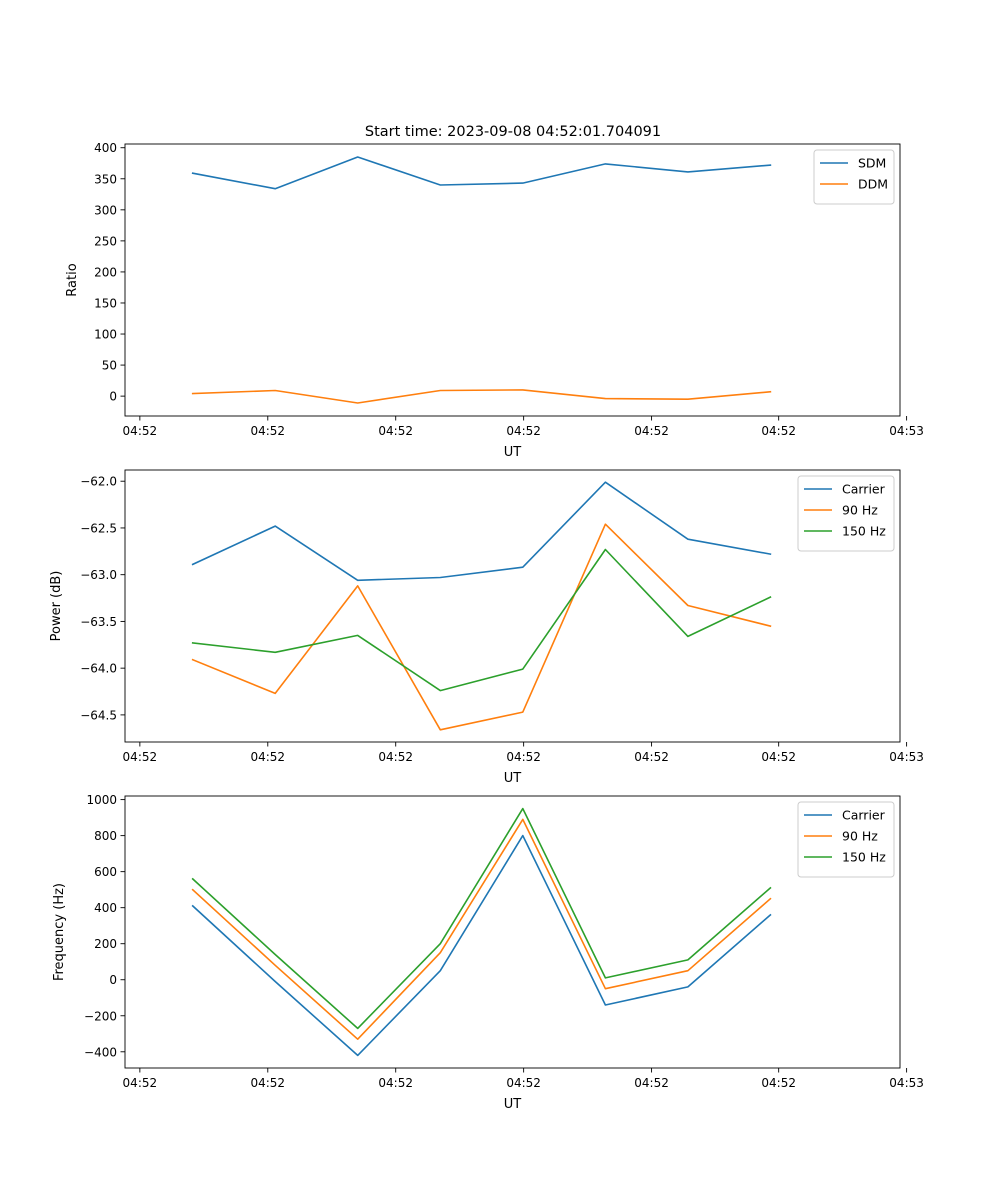 Image resolution: width=1000 pixels, height=1200 pixels. What do you see at coordinates (481, 173) in the screenshot?
I see `series-line-sdm` at bounding box center [481, 173].